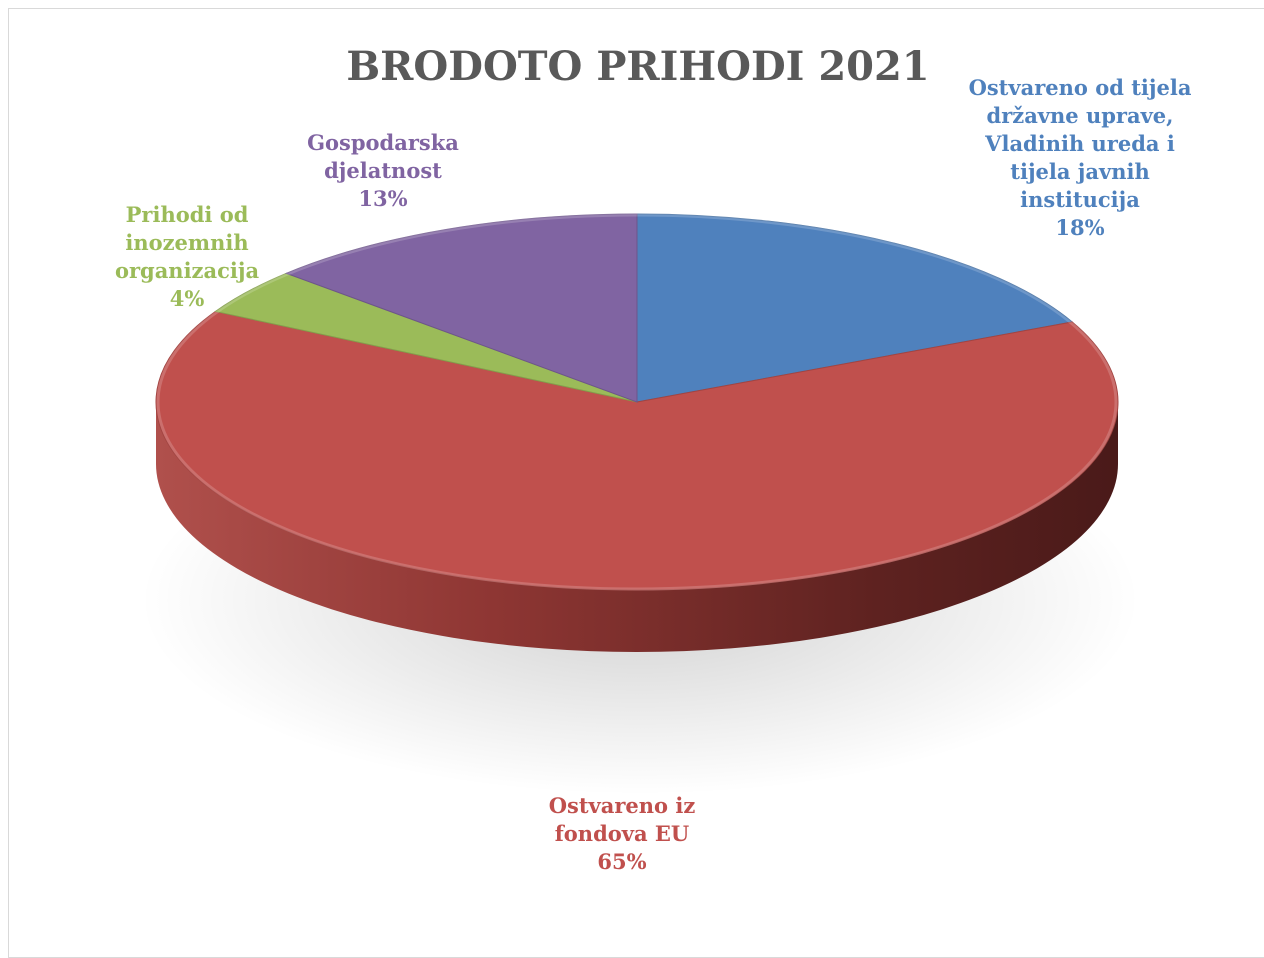 The image size is (1264, 958). Describe the element at coordinates (187, 270) in the screenshot. I see `slice-category-label: organizacija` at that location.